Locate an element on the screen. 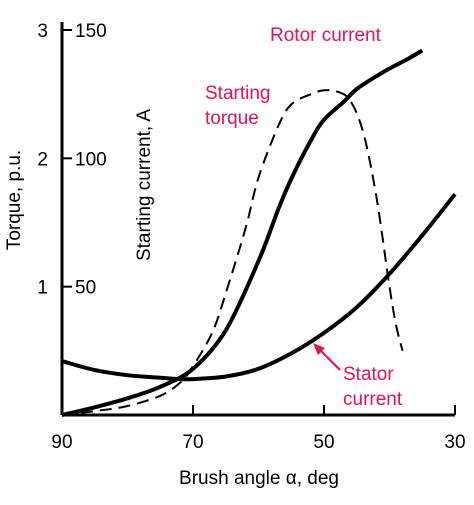  y-tick-torque-label: 2 is located at coordinates (42, 159).